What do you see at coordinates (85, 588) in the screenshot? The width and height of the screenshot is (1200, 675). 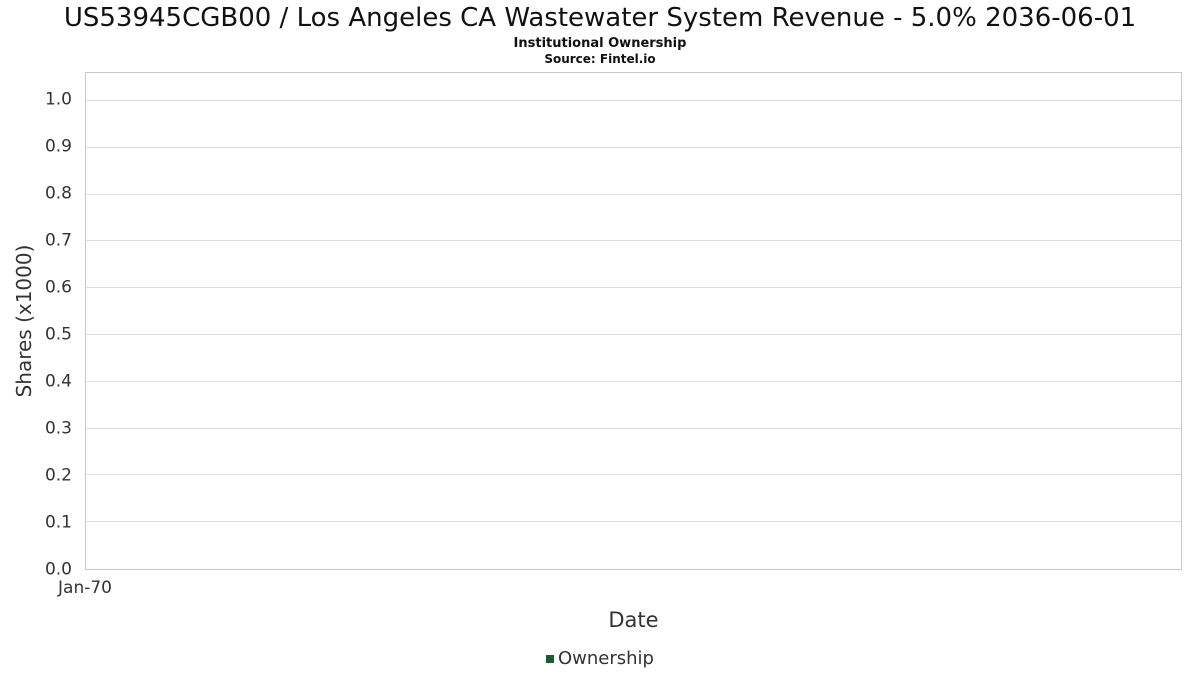 I see `x-tick-label: Jan-70` at bounding box center [85, 588].